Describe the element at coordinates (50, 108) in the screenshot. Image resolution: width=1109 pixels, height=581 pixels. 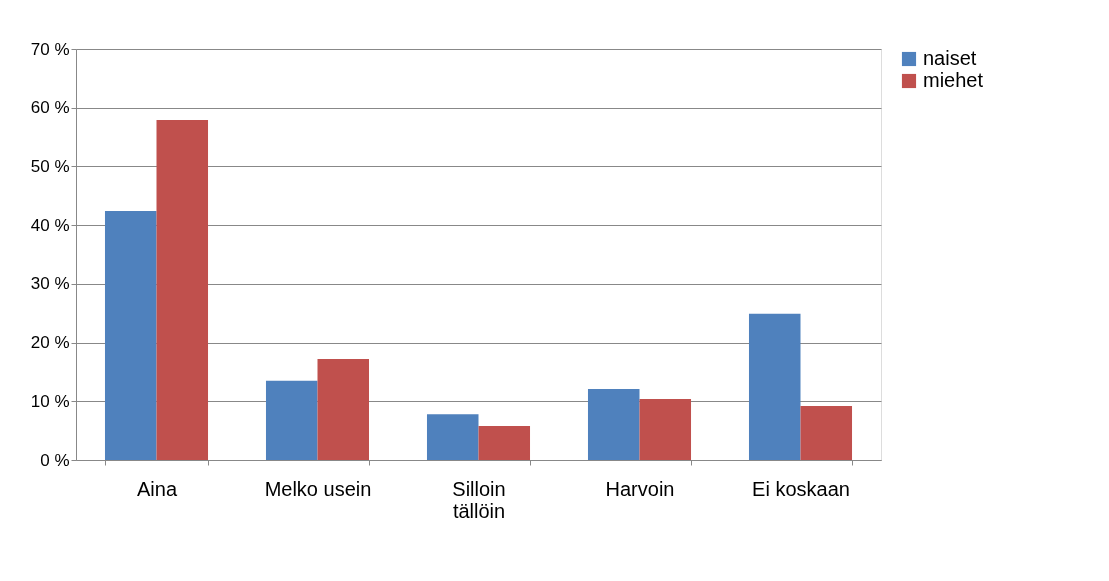
I see `y-tick-label: 60 %` at that location.